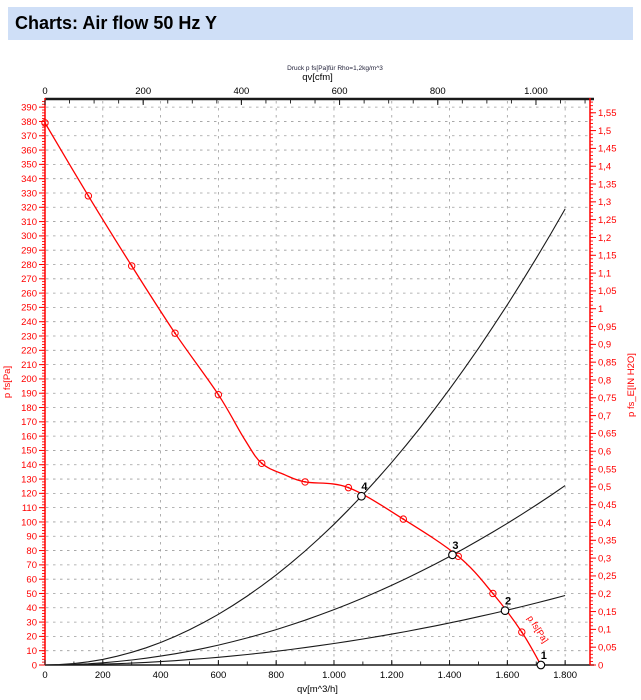 This screenshot has width=641, height=700. I want to click on operating-point-label-2: 2, so click(508, 602).